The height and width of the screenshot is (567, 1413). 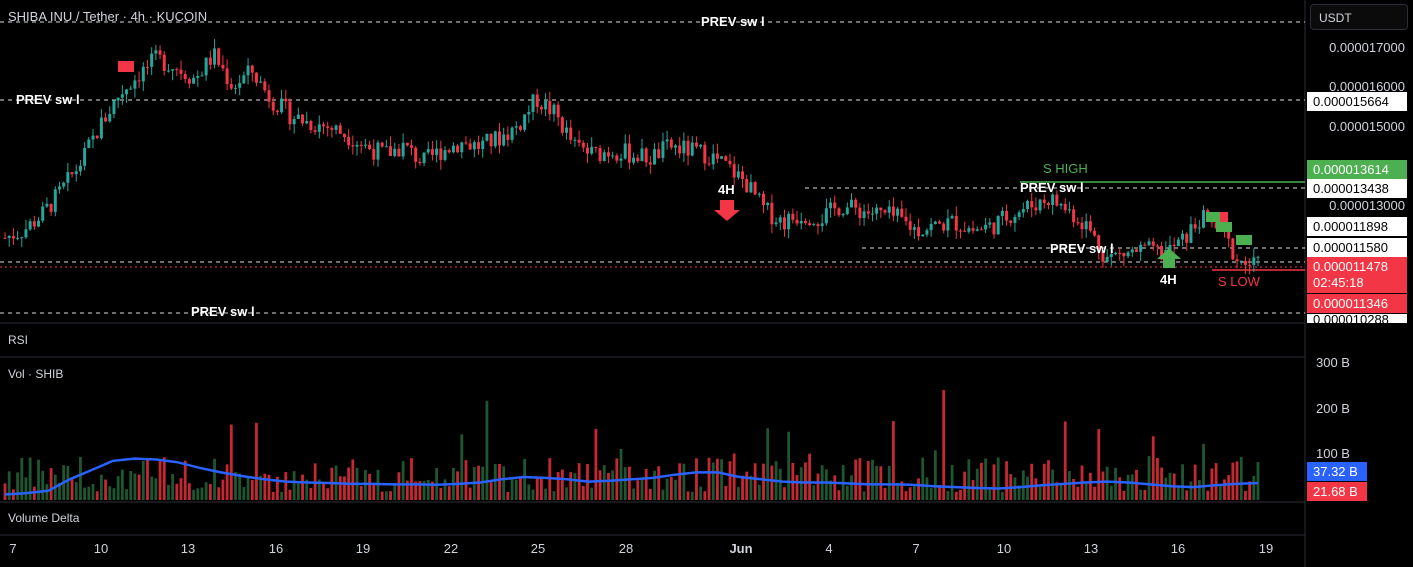 What do you see at coordinates (18, 340) in the screenshot?
I see `rsi-pane-label: RSI` at bounding box center [18, 340].